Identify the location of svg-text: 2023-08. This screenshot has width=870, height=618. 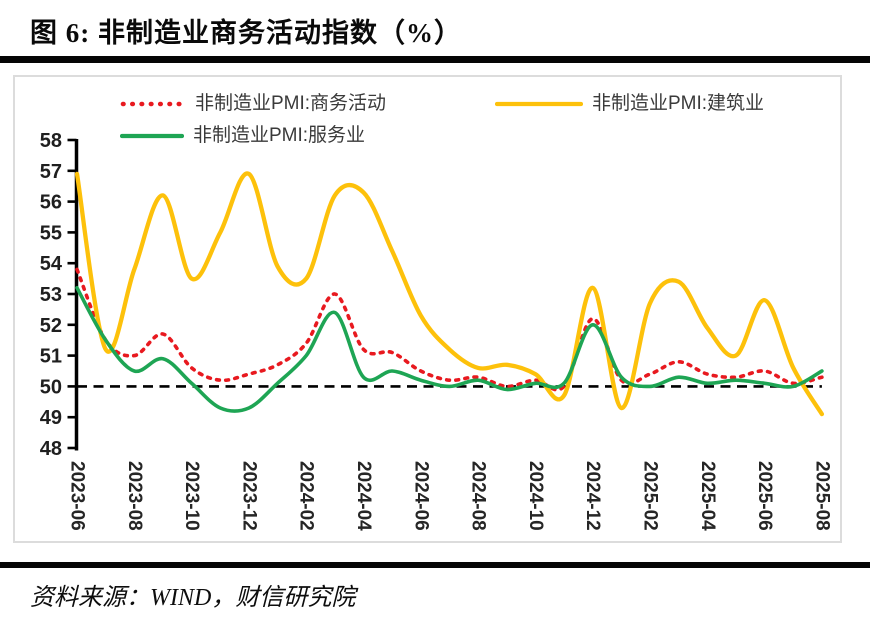
(134, 496).